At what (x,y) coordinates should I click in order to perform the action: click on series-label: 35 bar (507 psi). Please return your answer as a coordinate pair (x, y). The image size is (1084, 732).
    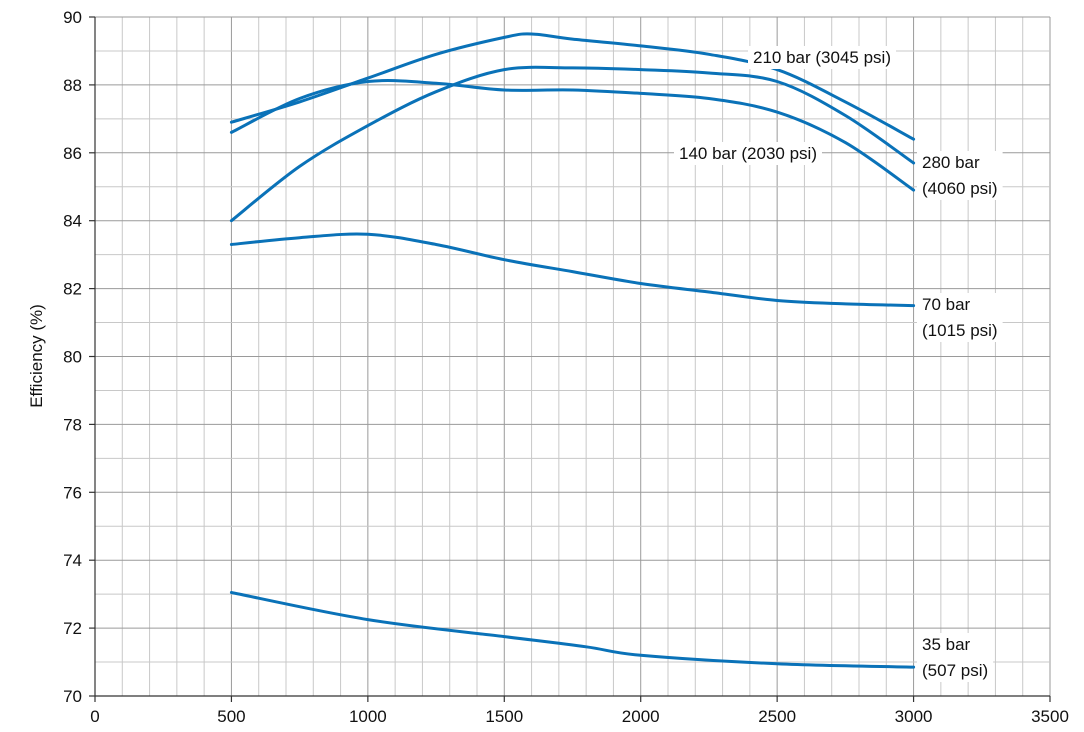
    Looking at the image, I should click on (955, 657).